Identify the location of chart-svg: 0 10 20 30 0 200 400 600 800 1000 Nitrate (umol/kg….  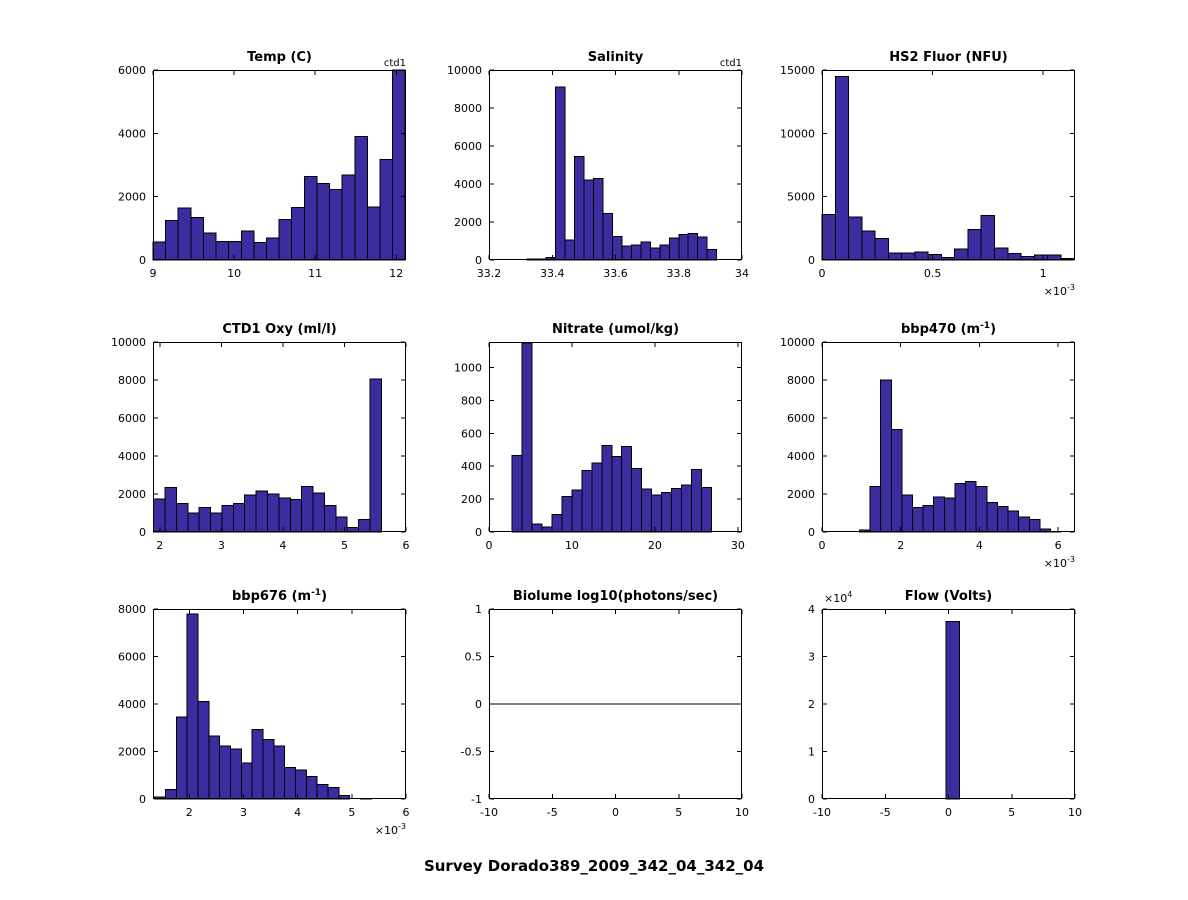
(599, 437).